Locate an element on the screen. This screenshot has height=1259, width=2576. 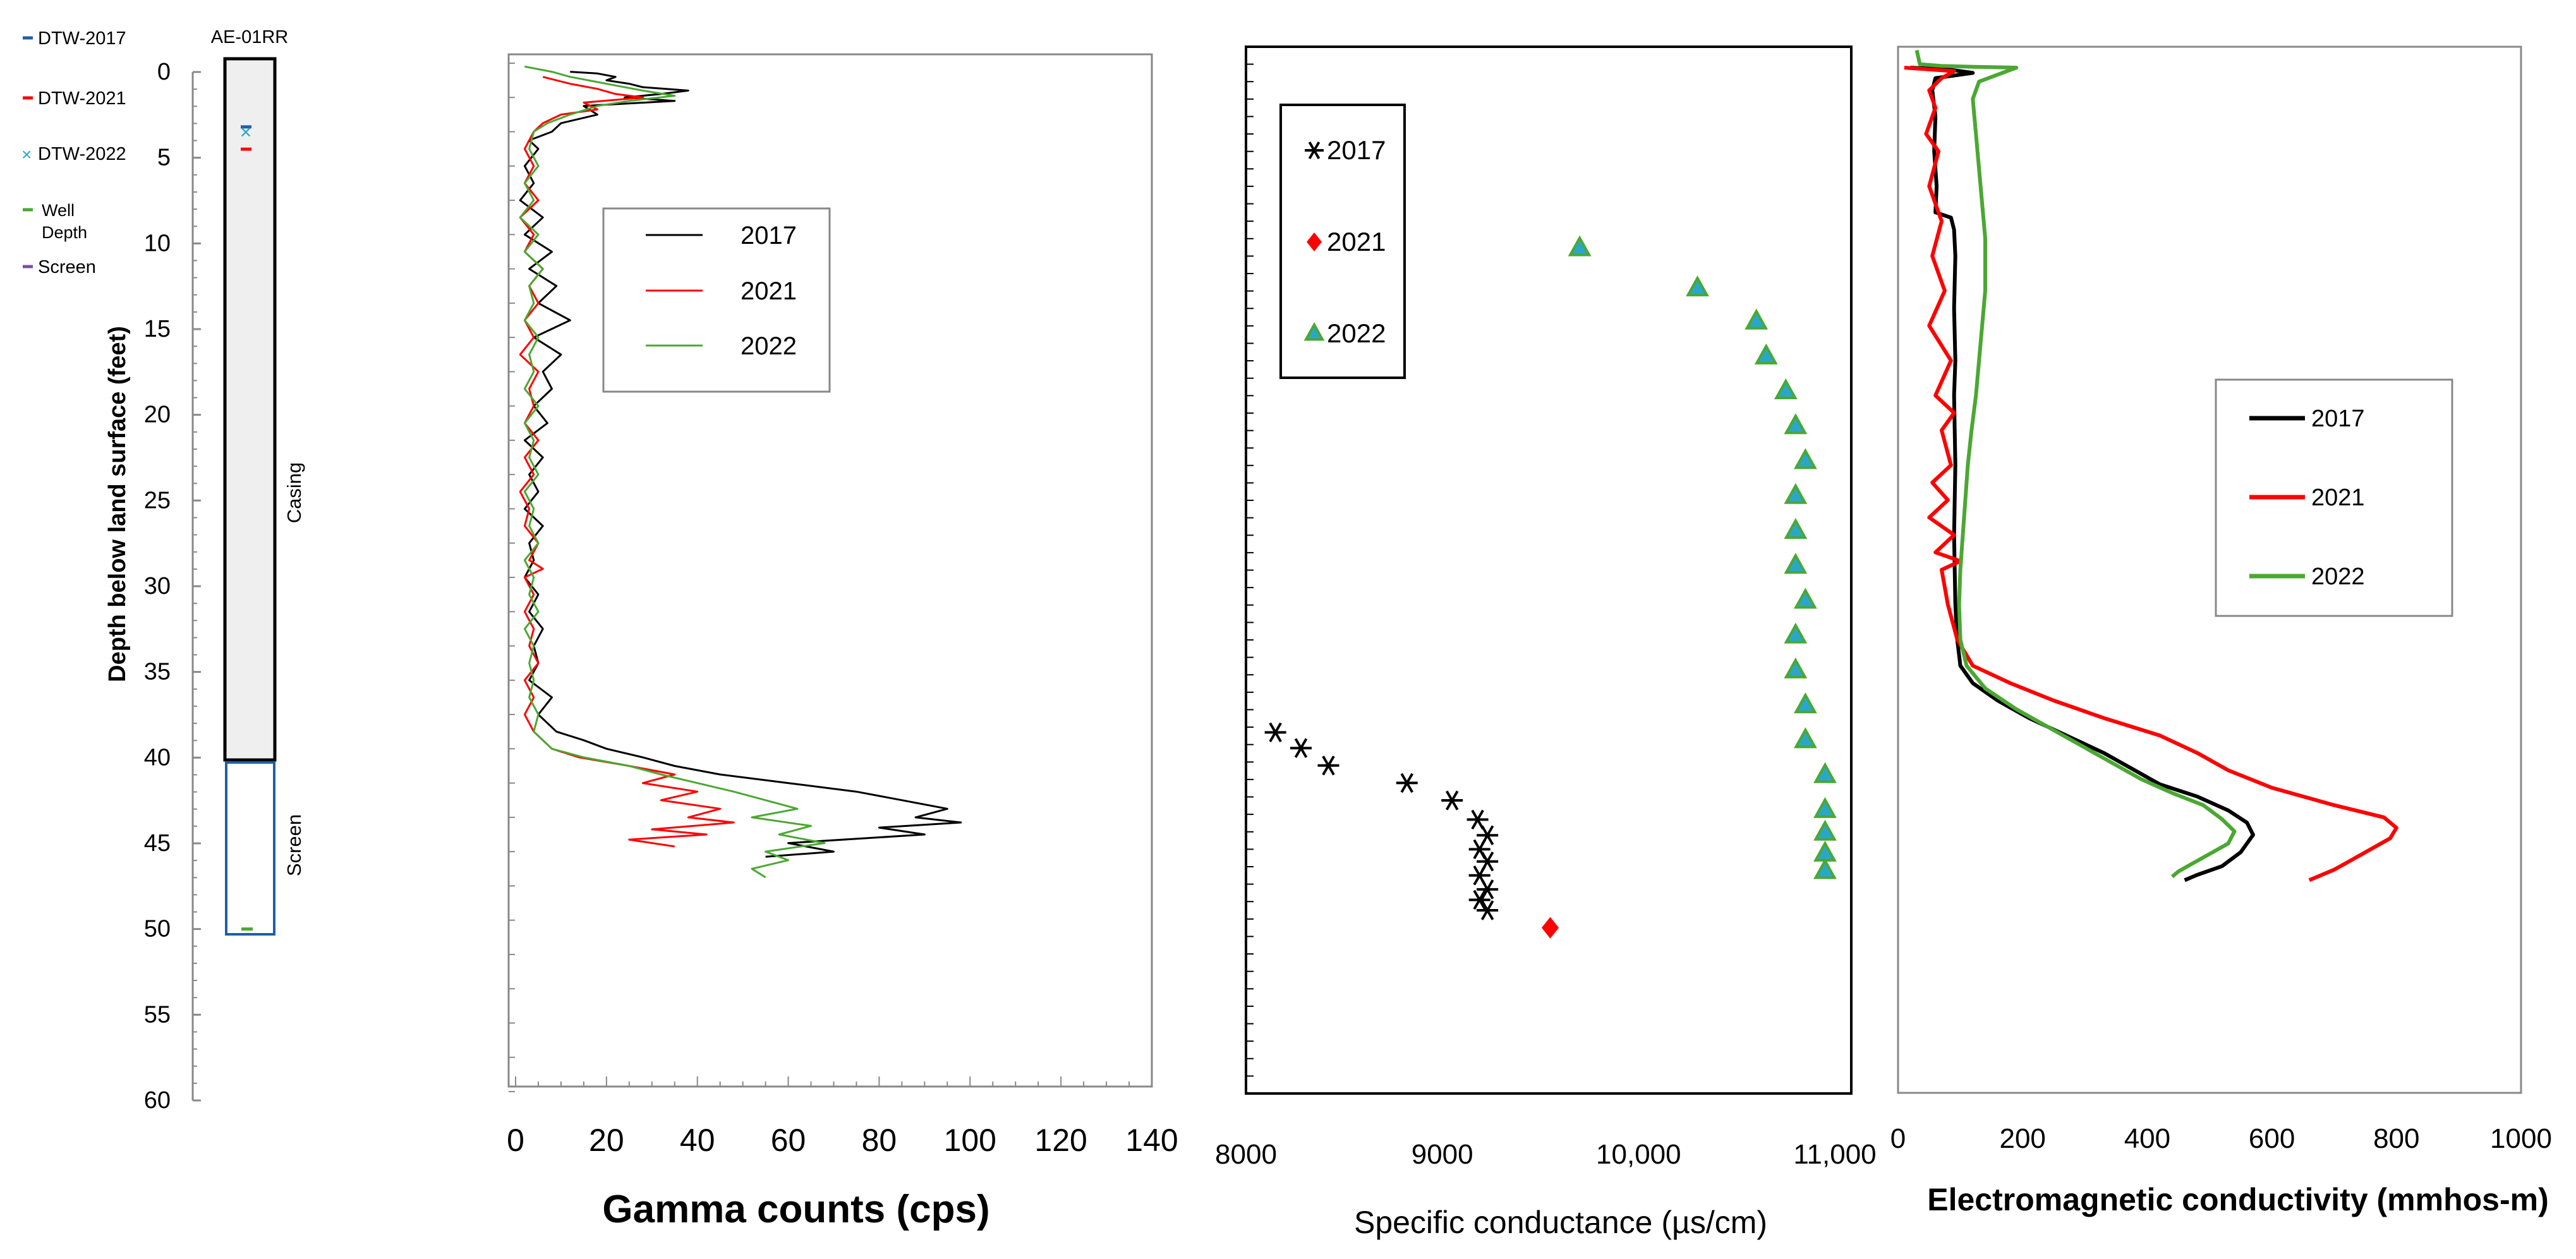
casing-label: Casing is located at coordinates (294, 493).